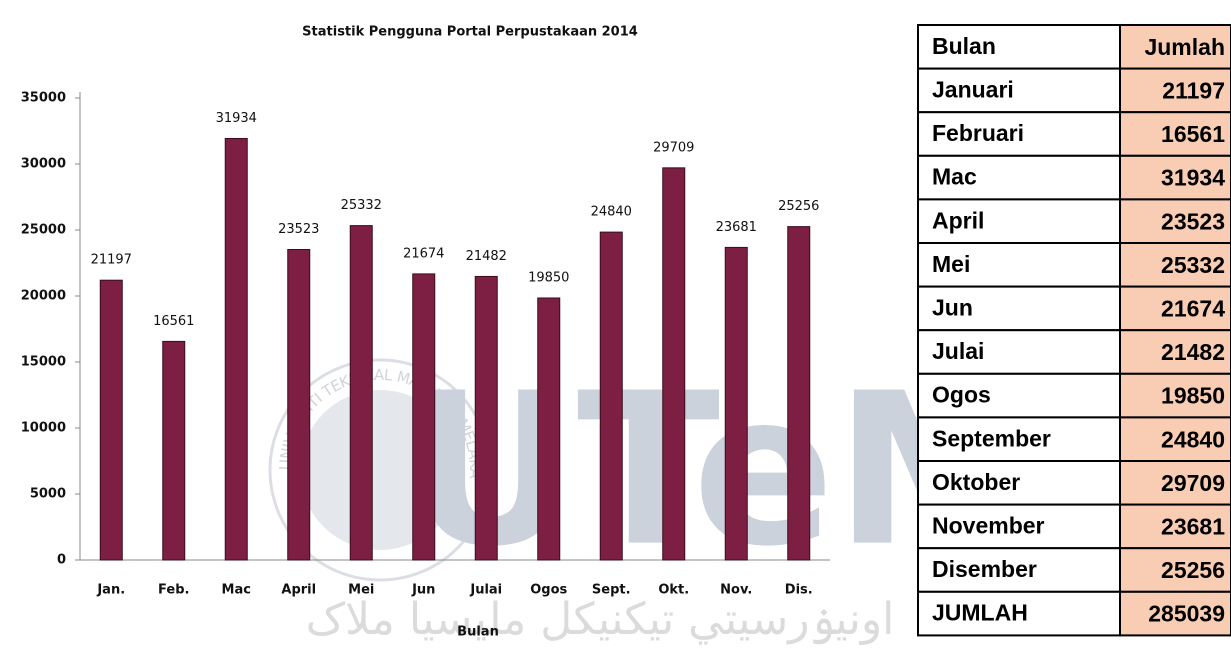 The height and width of the screenshot is (654, 1231). I want to click on table-value: 23523, so click(1193, 221).